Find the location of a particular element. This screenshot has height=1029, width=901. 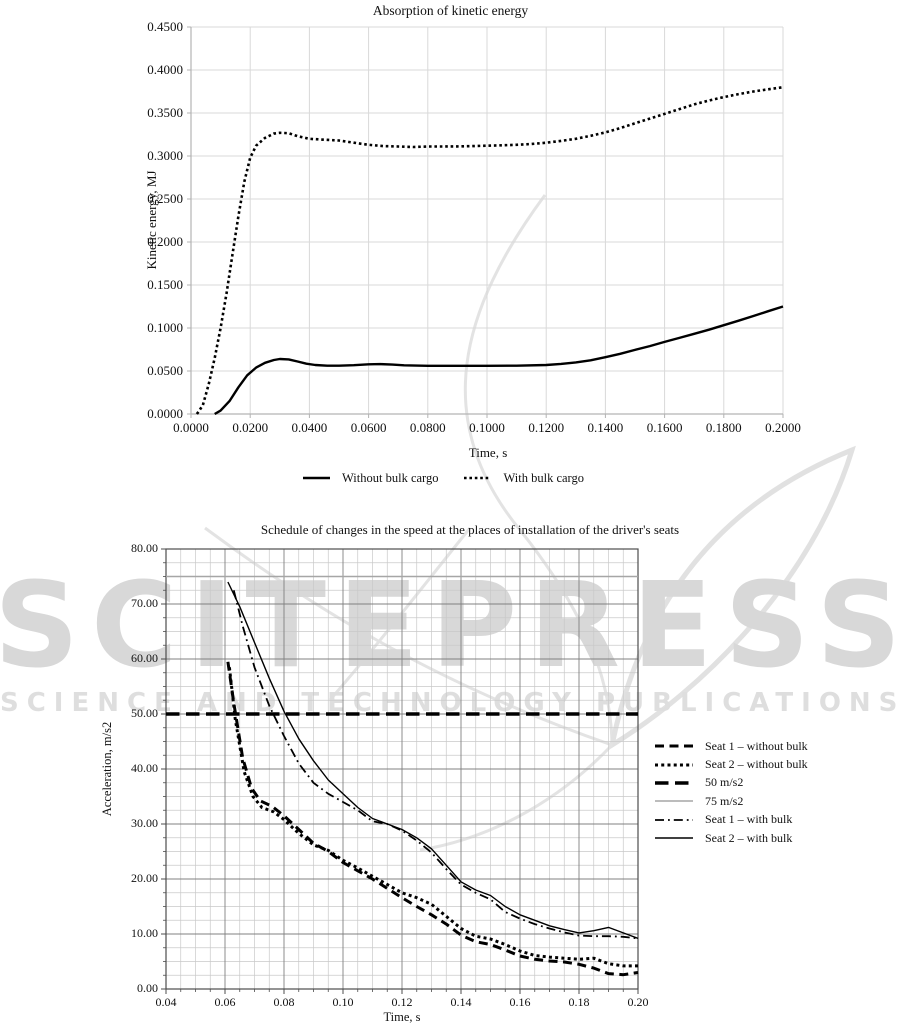

watermark-text-primary: SCITEPRESS is located at coordinates (450, 625).